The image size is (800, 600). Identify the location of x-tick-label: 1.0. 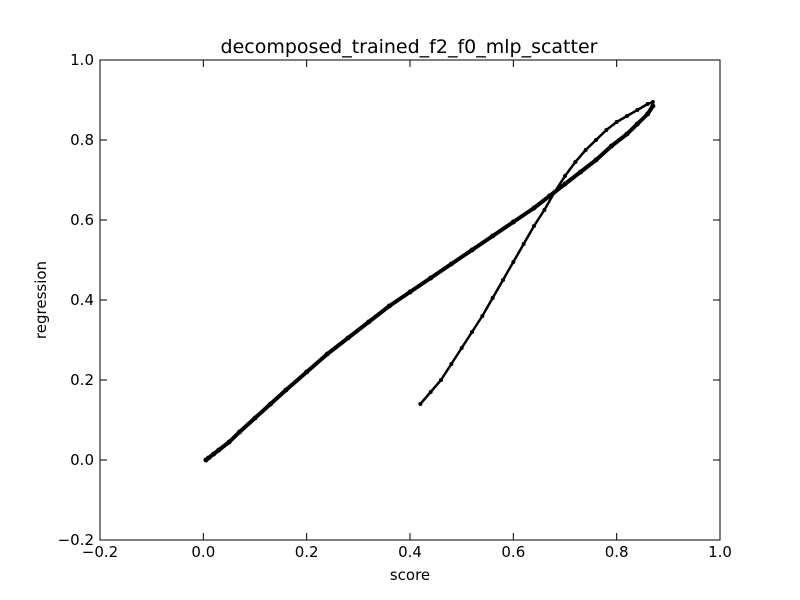
(720, 552).